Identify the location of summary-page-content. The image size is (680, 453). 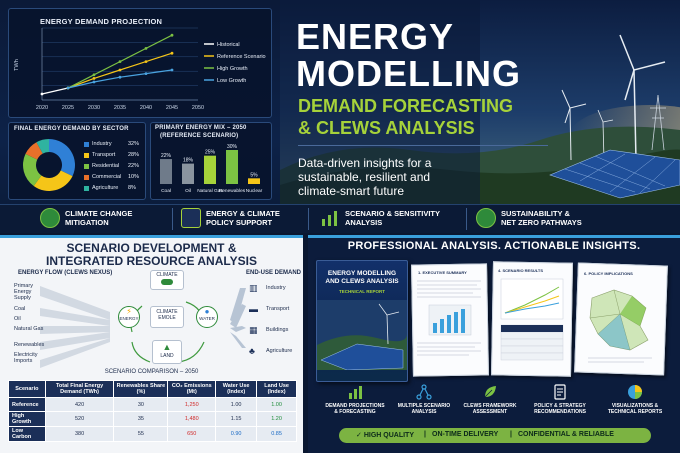
(449, 318).